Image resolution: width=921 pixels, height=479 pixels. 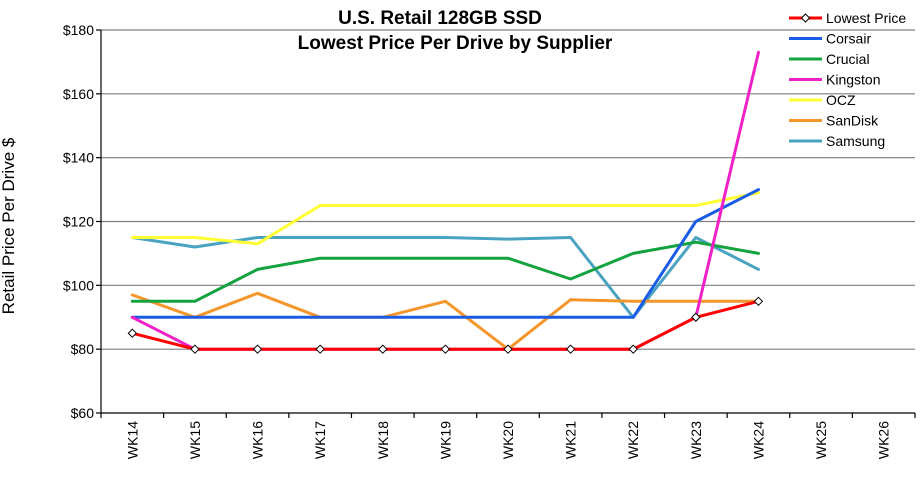 I want to click on chart-title-line-1: U.S. Retail 128GB SSD, so click(x=440, y=18).